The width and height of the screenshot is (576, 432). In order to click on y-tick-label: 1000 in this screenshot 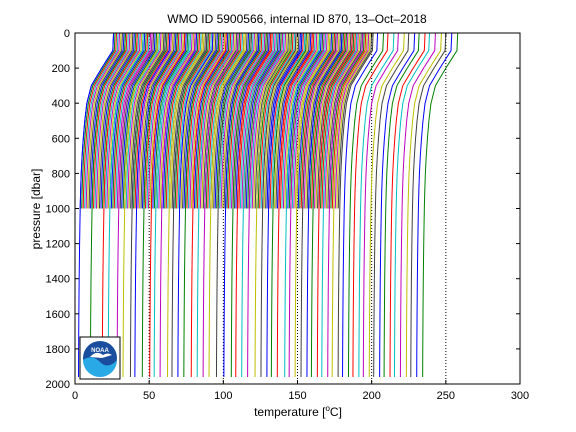, I will do `click(58, 210)`.